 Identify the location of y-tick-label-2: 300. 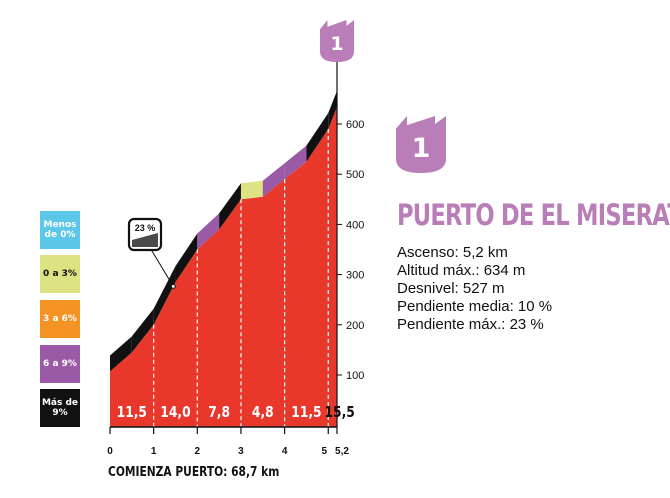
(355, 276).